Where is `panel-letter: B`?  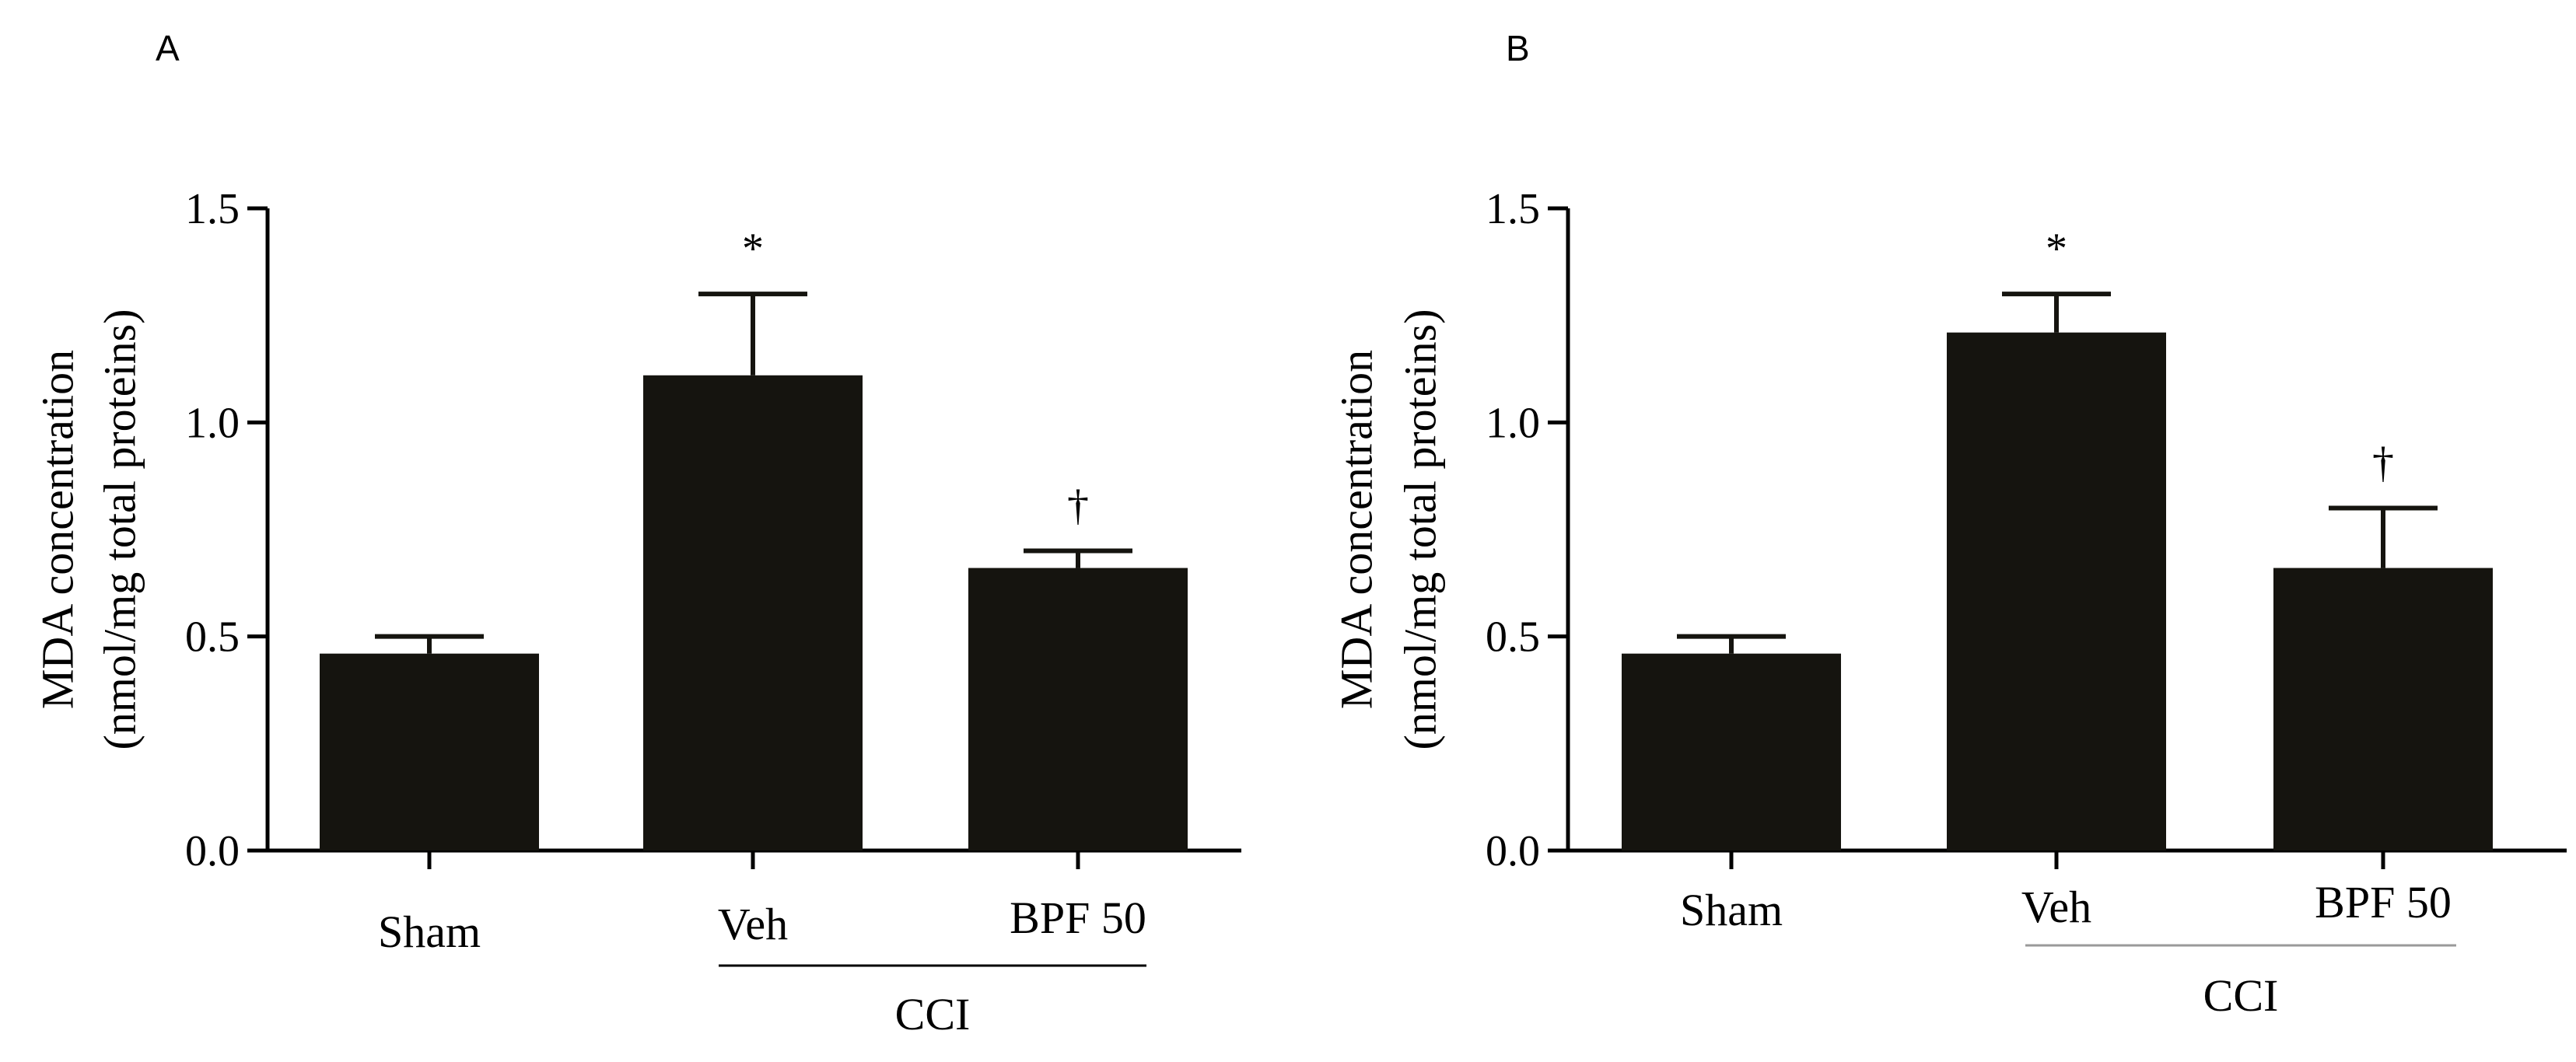
panel-letter: B is located at coordinates (1518, 48).